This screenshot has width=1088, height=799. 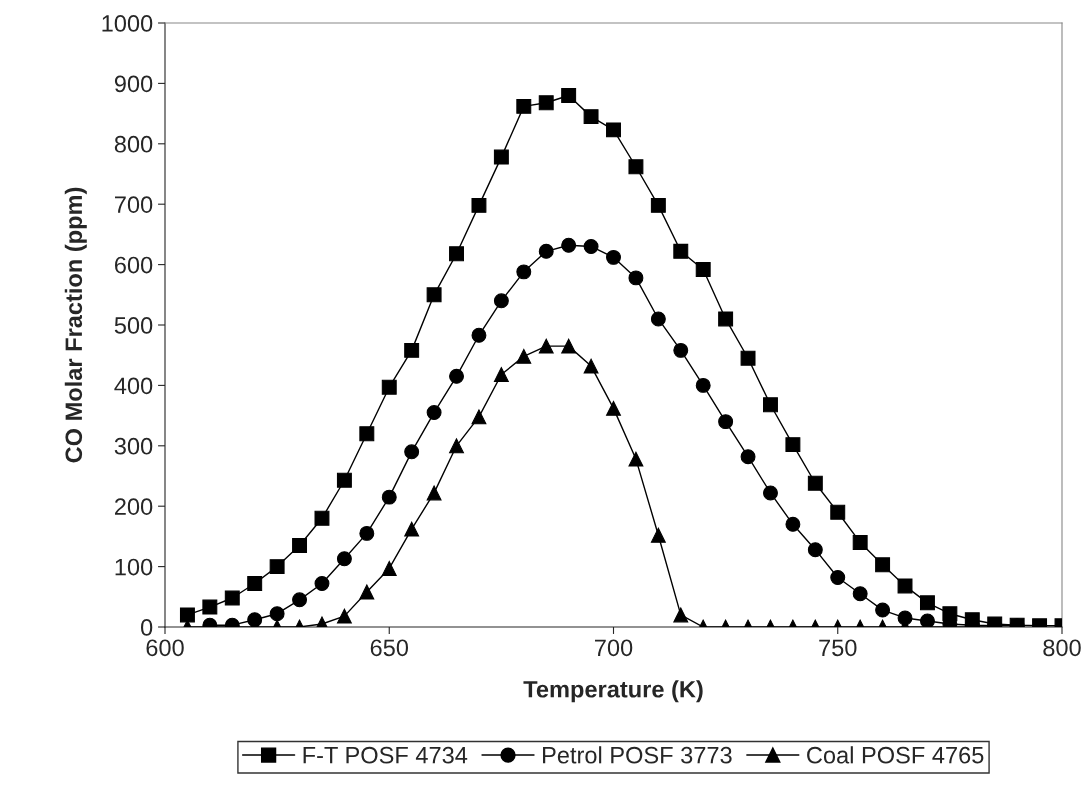 What do you see at coordinates (133, 84) in the screenshot?
I see `y-tick-label: 900` at bounding box center [133, 84].